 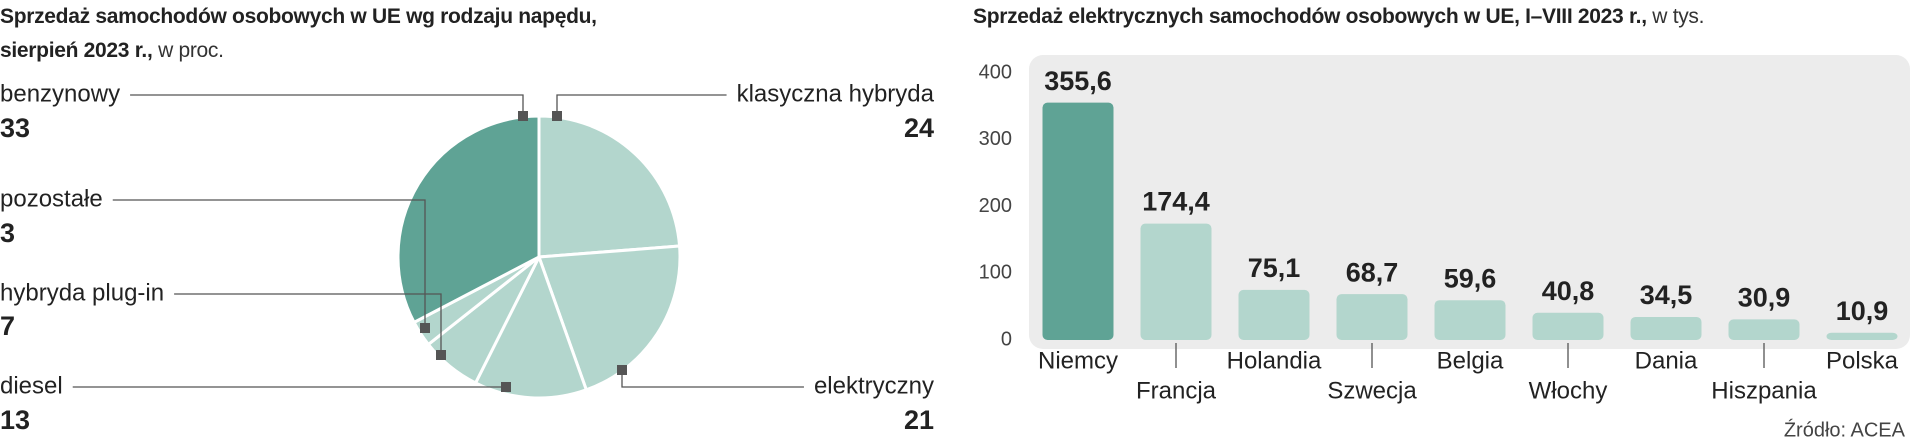 What do you see at coordinates (1470, 278) in the screenshot?
I see `value-label: 59,6` at bounding box center [1470, 278].